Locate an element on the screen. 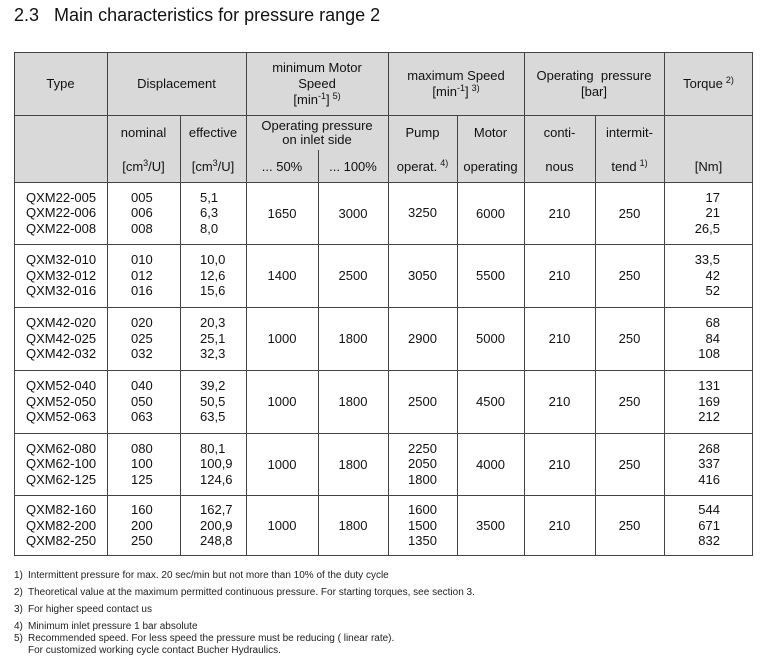  superscript: 3 is located at coordinates (146, 162).